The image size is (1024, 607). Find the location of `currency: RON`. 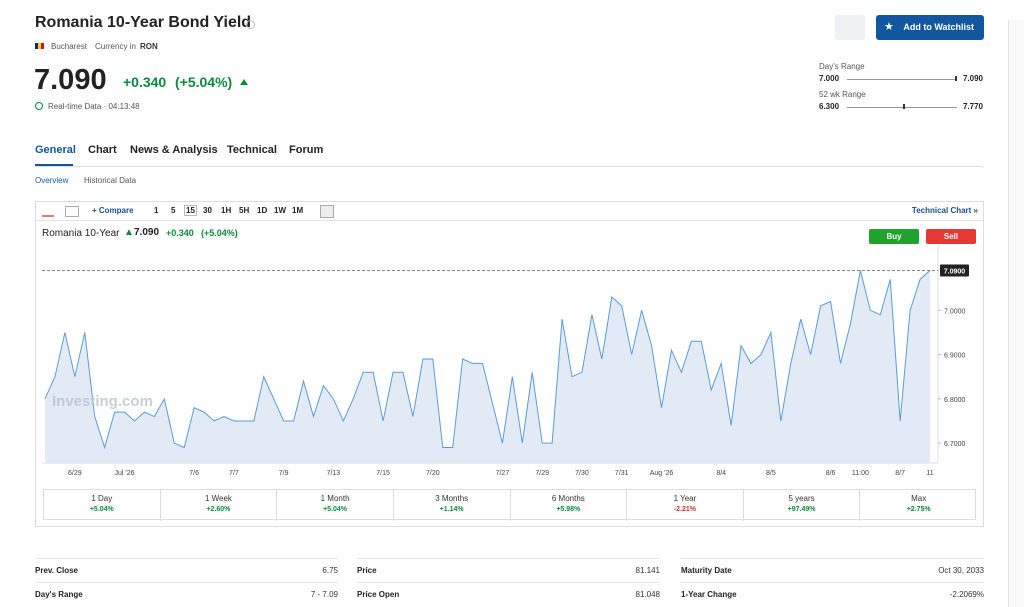

currency: RON is located at coordinates (149, 46).